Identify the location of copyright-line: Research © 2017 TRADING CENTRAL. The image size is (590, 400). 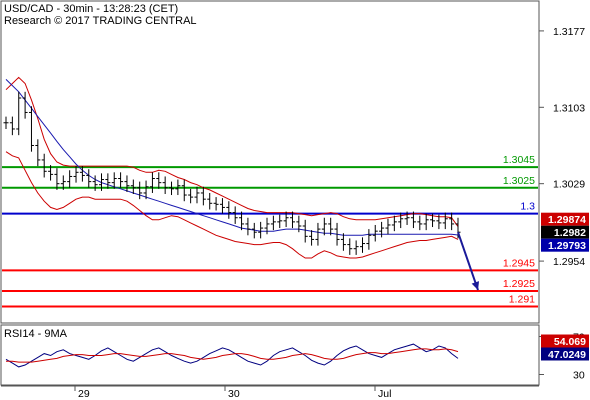
(100, 21).